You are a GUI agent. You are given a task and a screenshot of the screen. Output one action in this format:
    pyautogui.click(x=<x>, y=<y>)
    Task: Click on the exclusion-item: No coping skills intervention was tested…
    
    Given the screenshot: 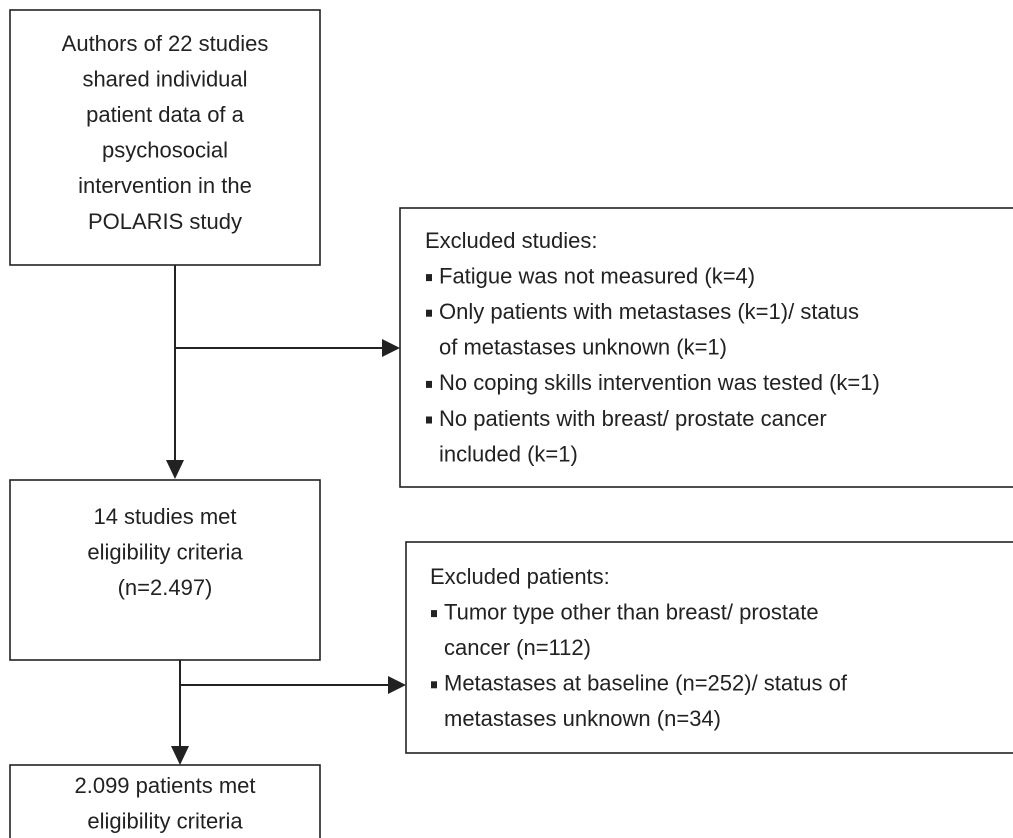 What is the action you would take?
    pyautogui.click(x=659, y=382)
    